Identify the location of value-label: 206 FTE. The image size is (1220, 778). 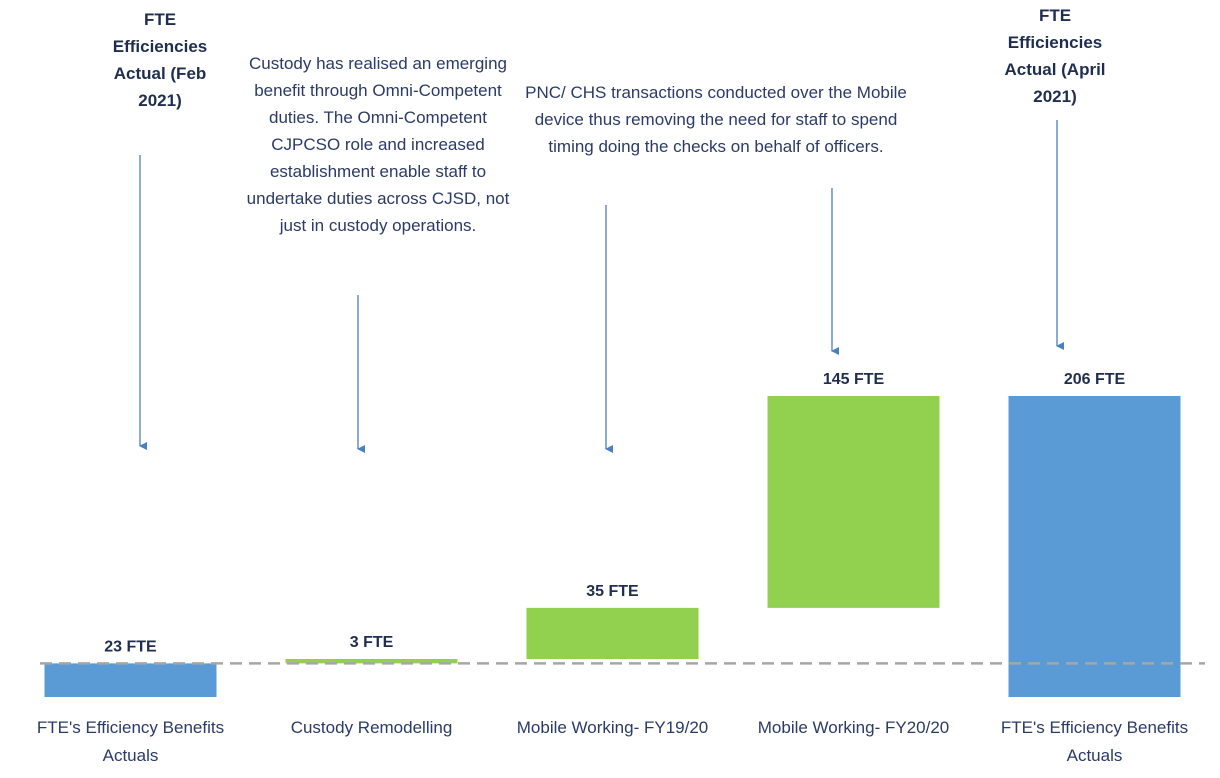
(1095, 379).